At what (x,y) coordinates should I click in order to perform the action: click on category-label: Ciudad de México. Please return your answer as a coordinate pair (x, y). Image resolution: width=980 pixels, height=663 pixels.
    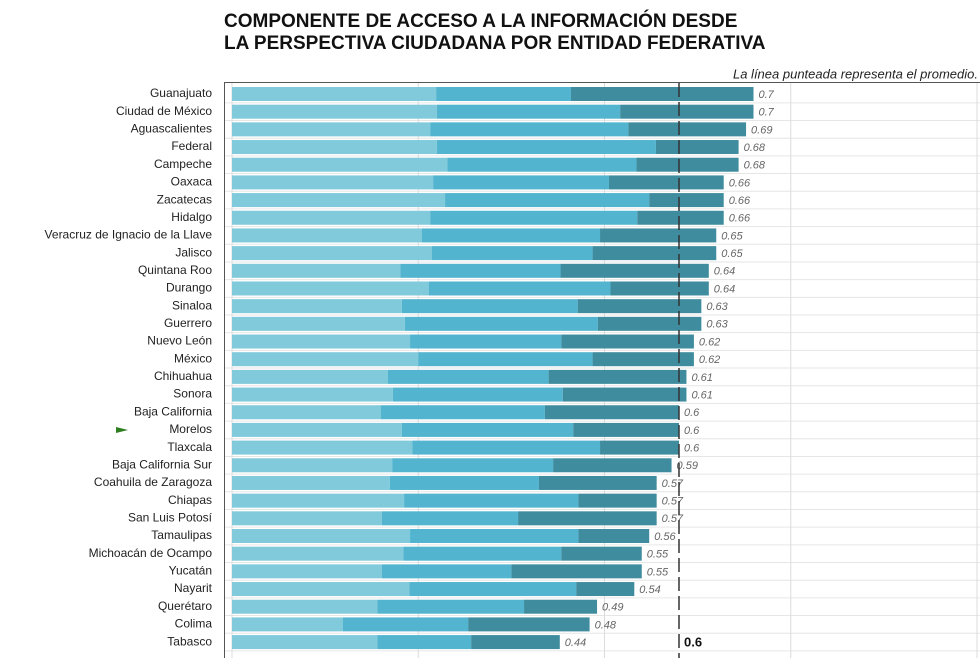
    Looking at the image, I should click on (164, 111).